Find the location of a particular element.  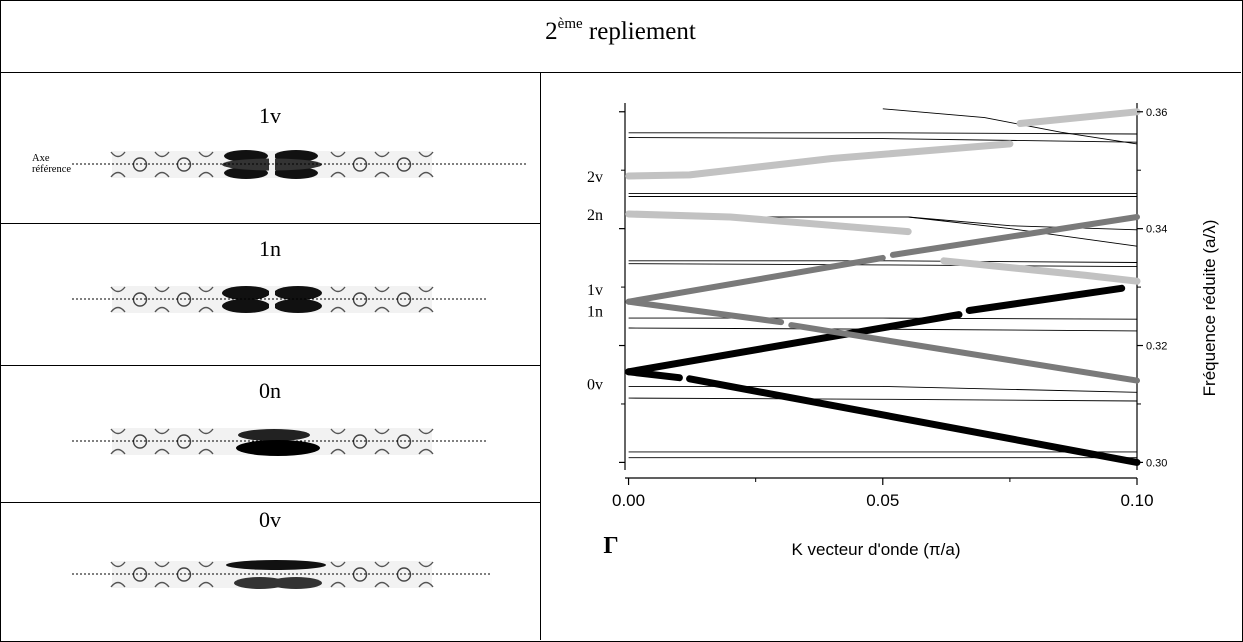

title-row: 2ème repliement is located at coordinates (620, 36).